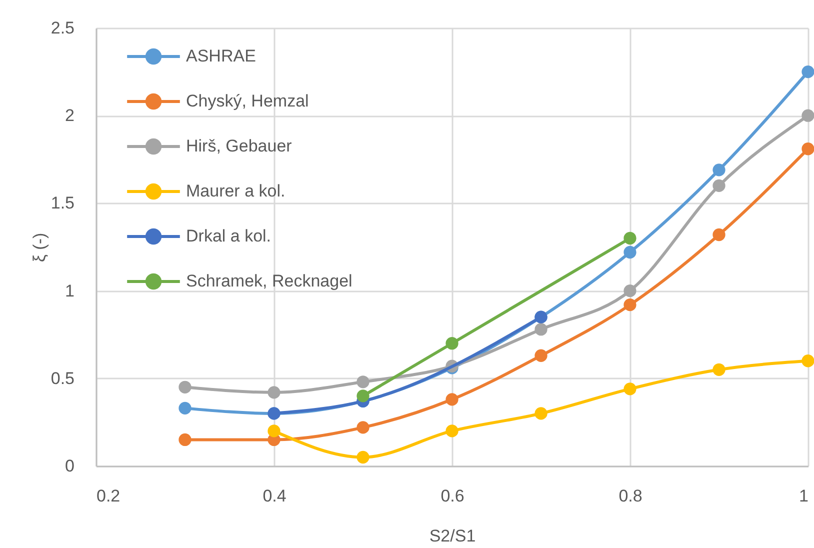  What do you see at coordinates (69, 466) in the screenshot?
I see `y-tick-label: 0` at bounding box center [69, 466].